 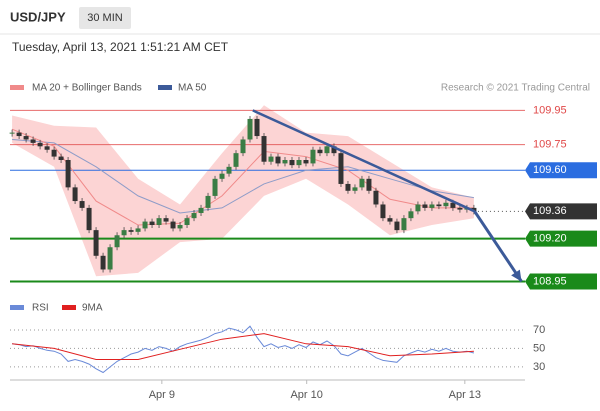 I want to click on level-label: 108.95, so click(x=550, y=281).